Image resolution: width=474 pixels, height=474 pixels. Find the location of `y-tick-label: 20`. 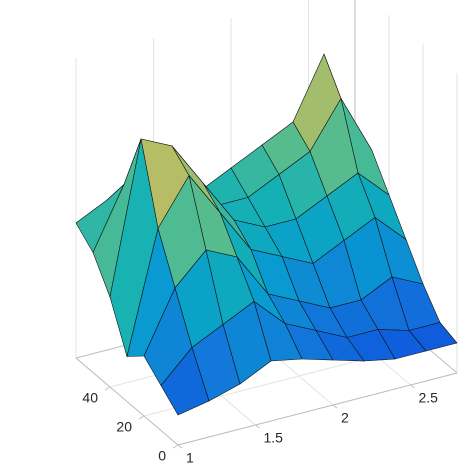

y-tick-label: 20 is located at coordinates (124, 427).